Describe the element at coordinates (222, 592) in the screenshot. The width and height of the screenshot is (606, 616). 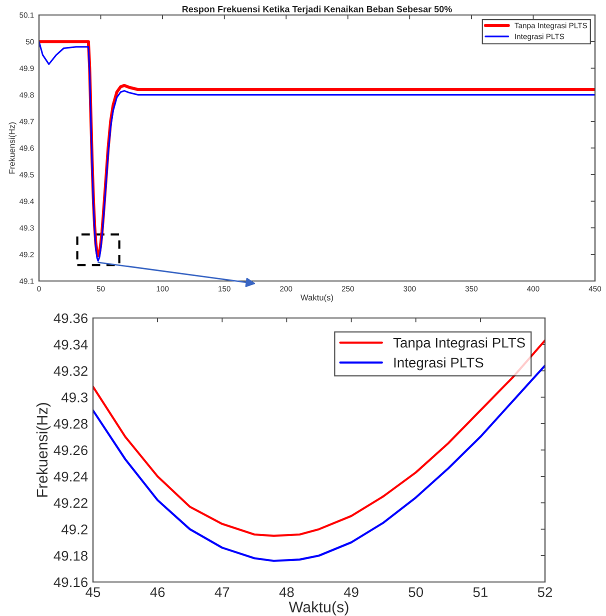
I see `x-tick-label: 47` at that location.